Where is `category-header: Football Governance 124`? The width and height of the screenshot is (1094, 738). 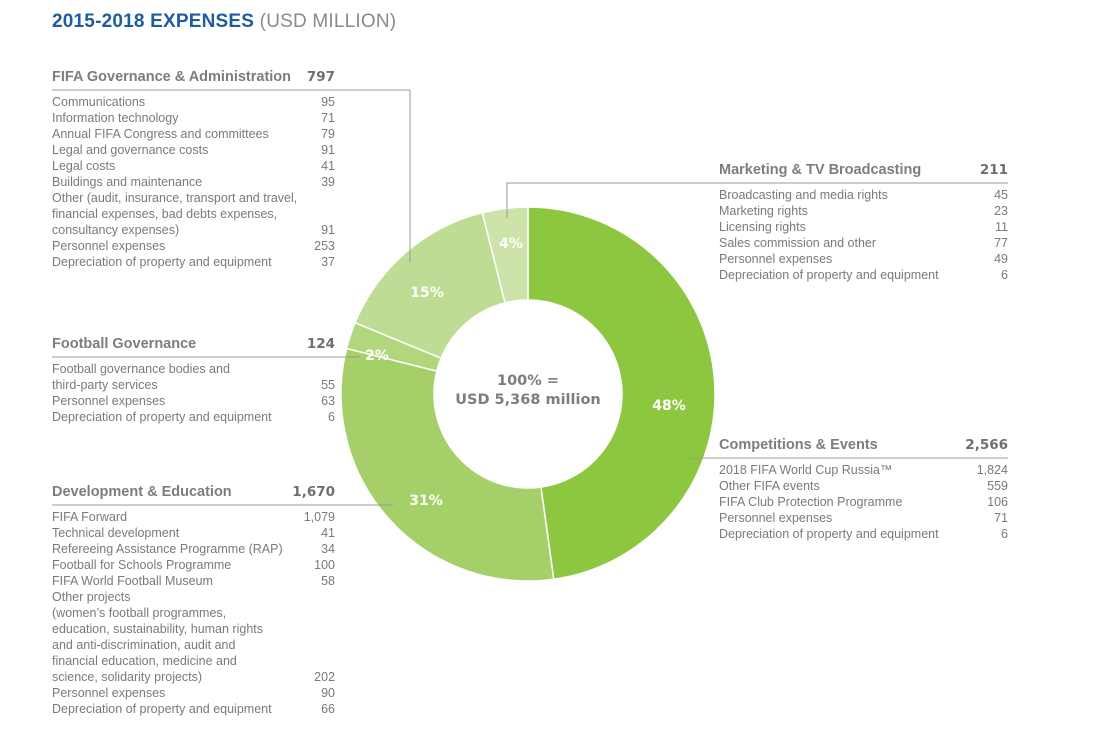 category-header: Football Governance 124 is located at coordinates (193, 345).